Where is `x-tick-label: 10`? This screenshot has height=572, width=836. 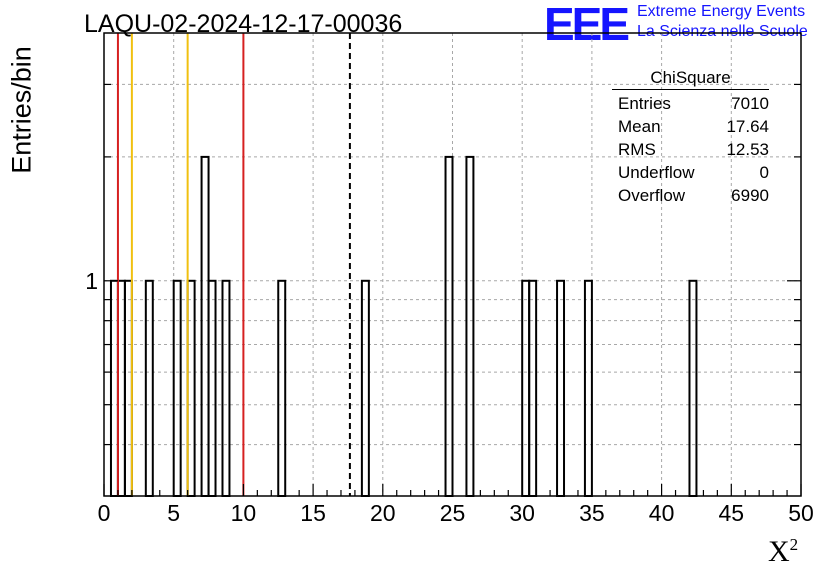 x-tick-label: 10 is located at coordinates (244, 513).